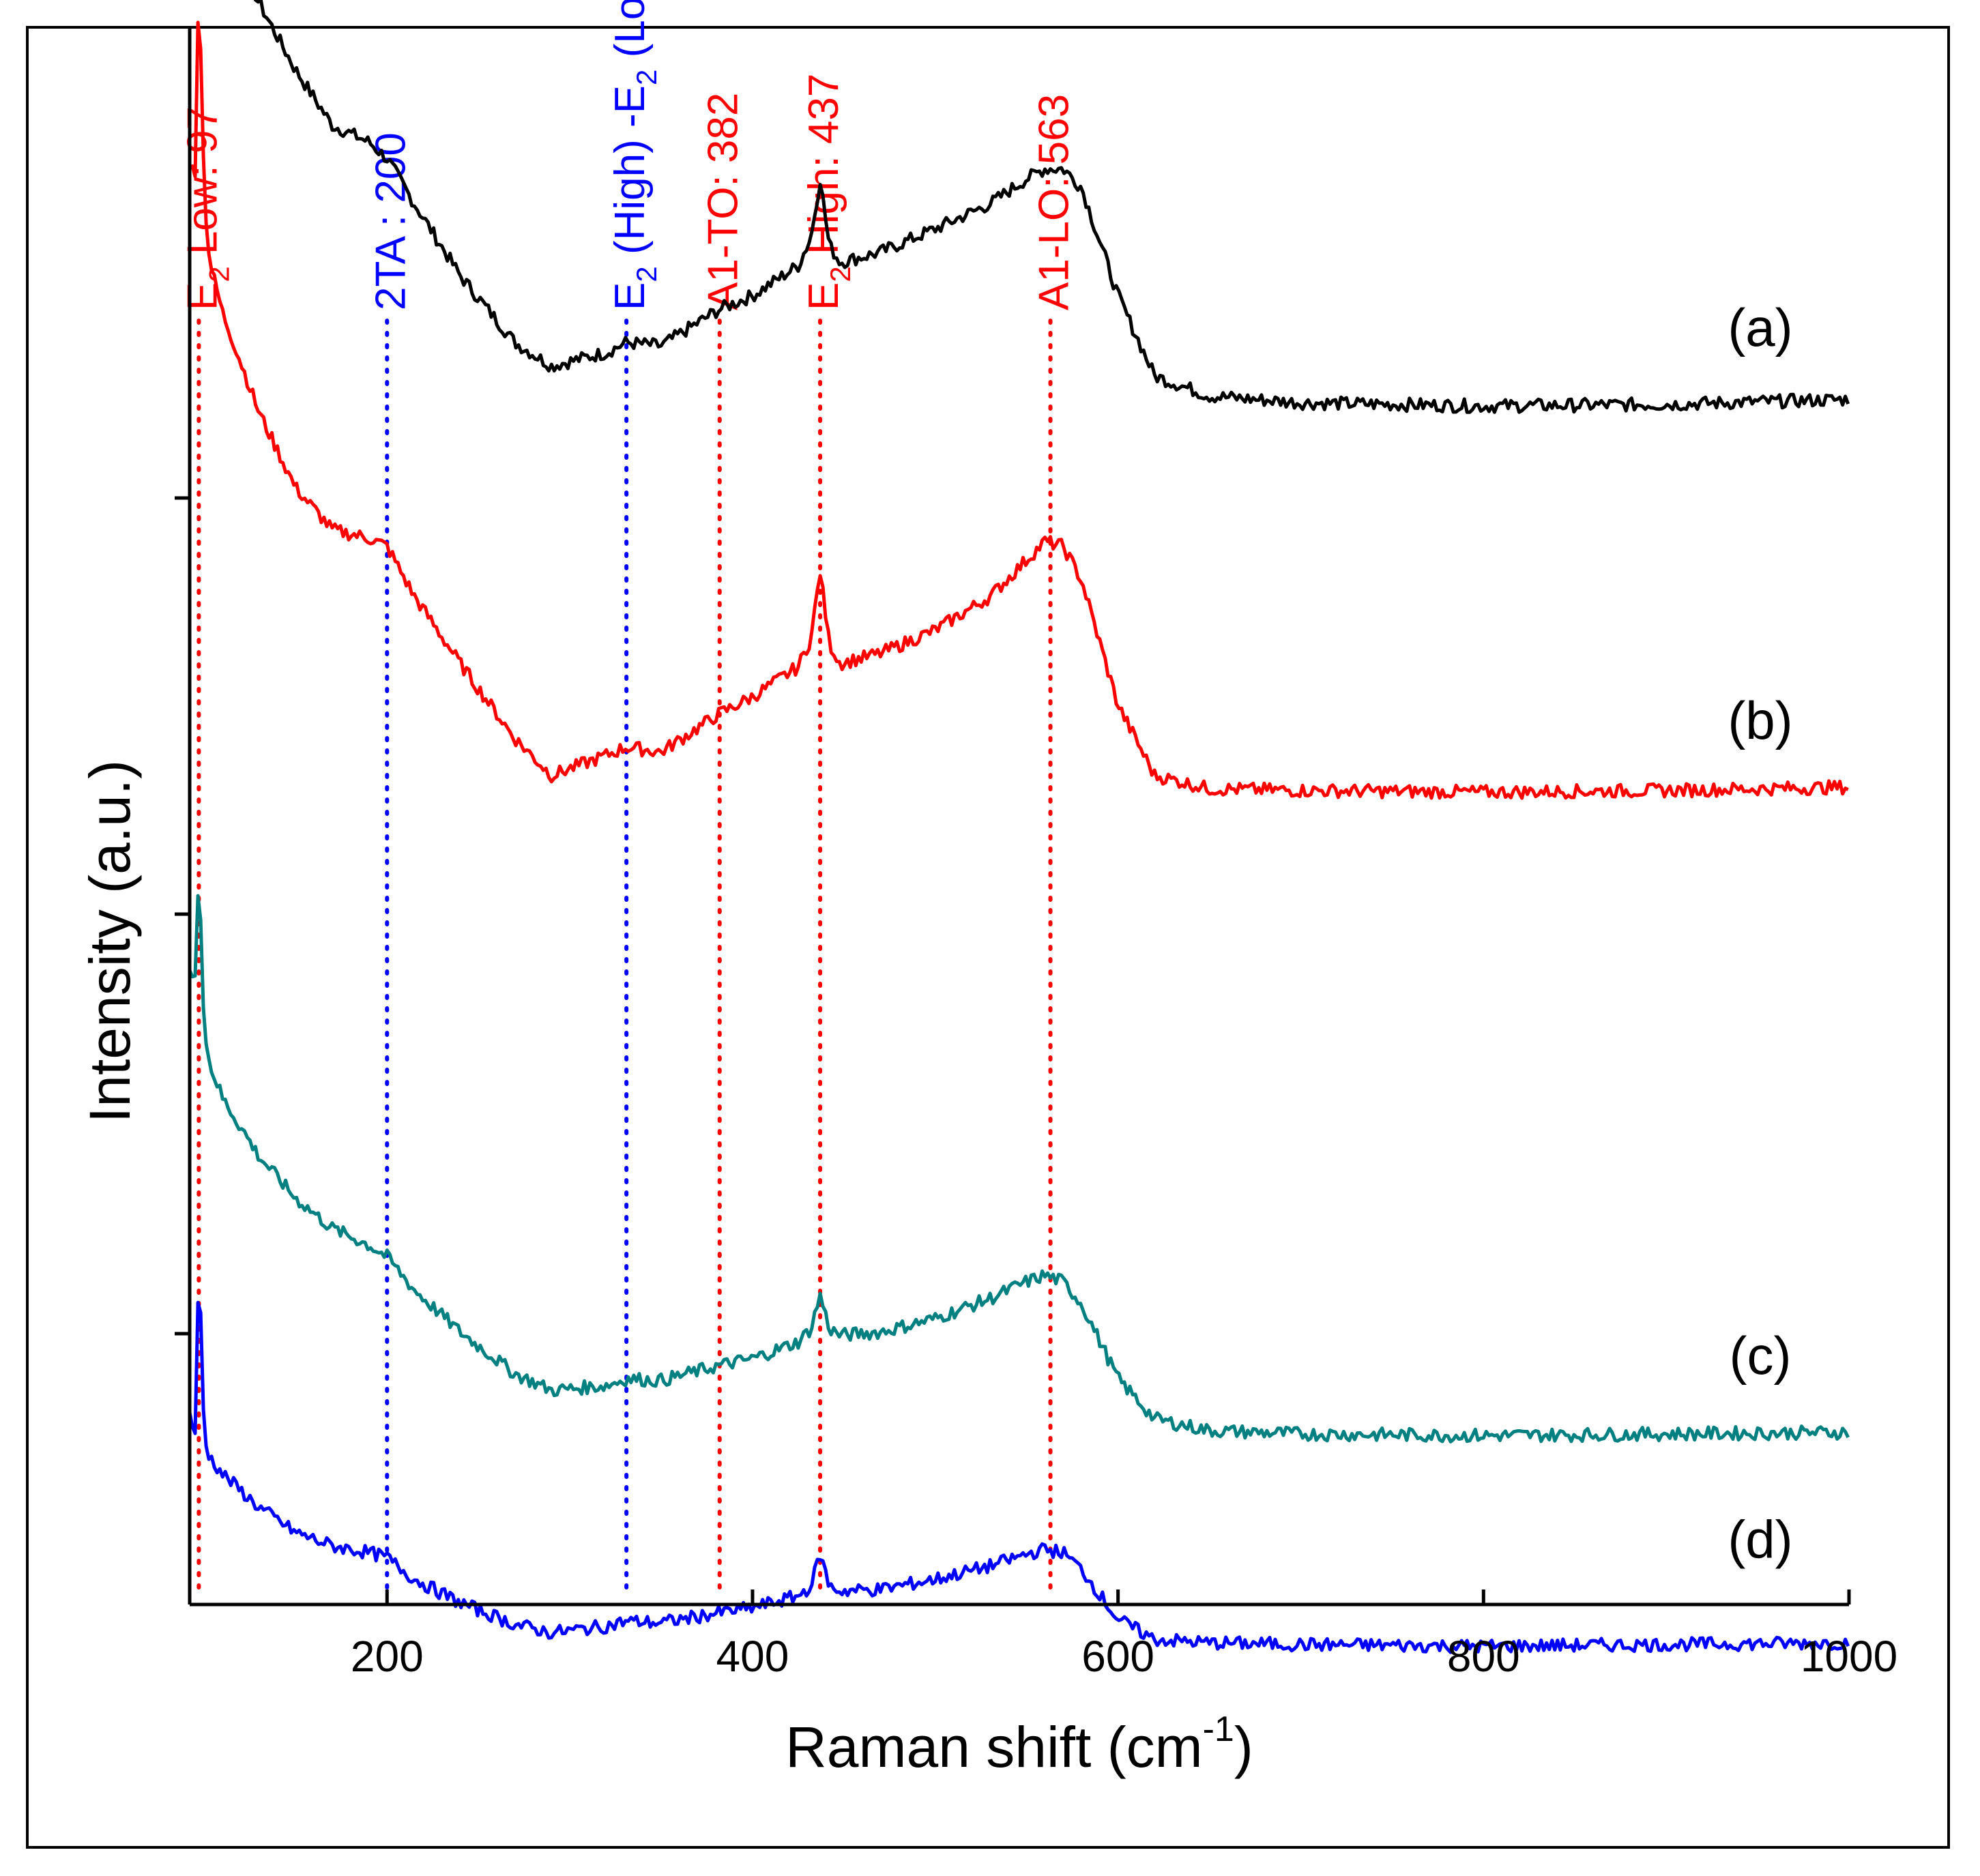  What do you see at coordinates (1849, 1657) in the screenshot?
I see `x-tick-label-4: 1000` at bounding box center [1849, 1657].